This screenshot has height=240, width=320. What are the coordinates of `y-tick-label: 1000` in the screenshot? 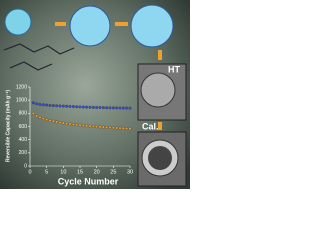 It's located at (21, 100).